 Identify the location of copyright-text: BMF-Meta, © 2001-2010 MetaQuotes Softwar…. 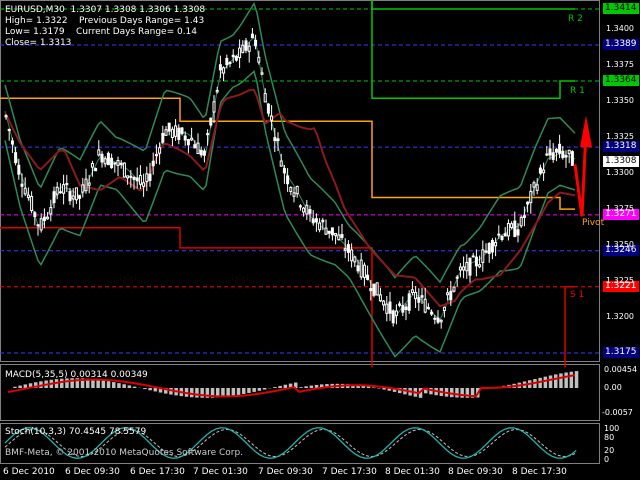
(124, 453).